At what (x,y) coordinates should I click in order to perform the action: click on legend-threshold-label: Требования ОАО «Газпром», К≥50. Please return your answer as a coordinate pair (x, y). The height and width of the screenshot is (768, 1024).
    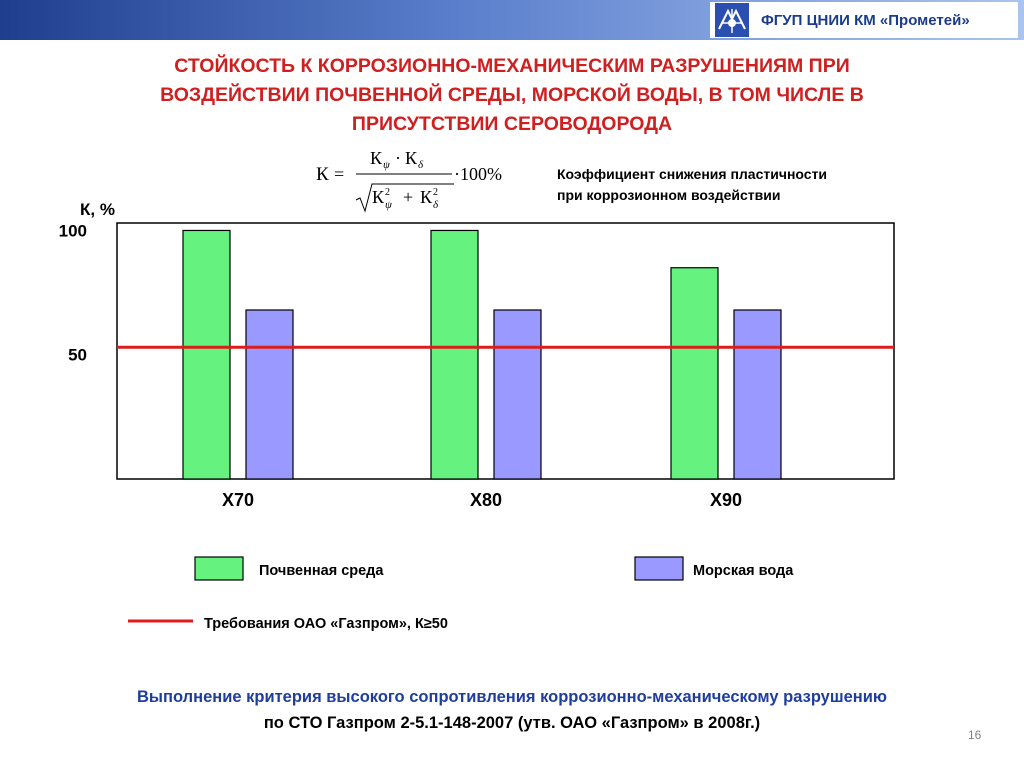
    Looking at the image, I should click on (326, 624).